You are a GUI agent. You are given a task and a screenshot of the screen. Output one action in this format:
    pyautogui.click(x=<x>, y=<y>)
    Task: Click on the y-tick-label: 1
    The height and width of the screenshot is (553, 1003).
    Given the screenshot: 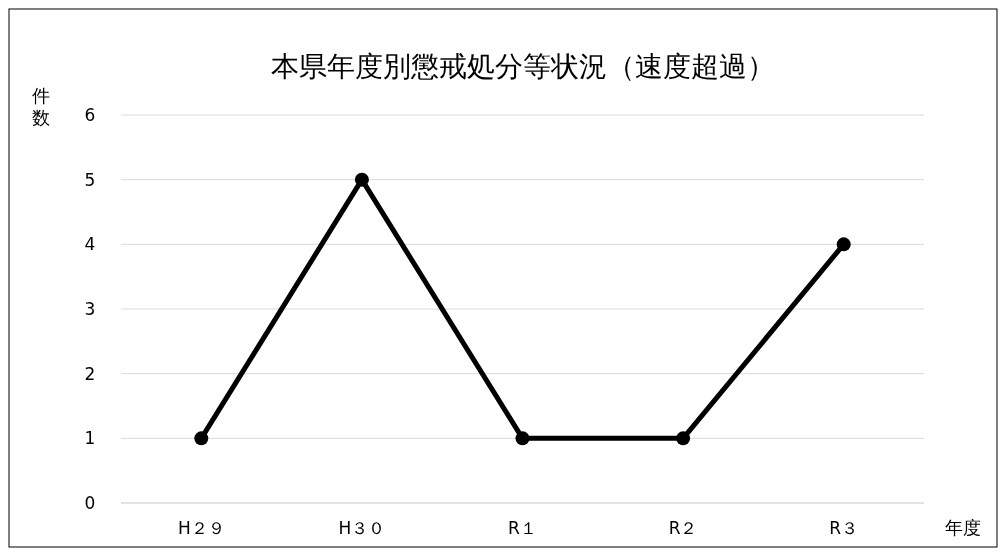 What is the action you would take?
    pyautogui.click(x=90, y=438)
    